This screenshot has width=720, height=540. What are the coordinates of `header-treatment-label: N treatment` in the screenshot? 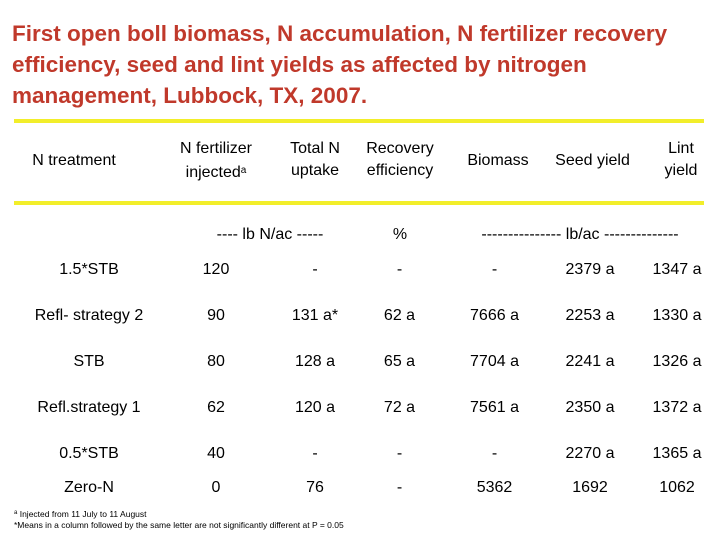 It's located at (74, 160).